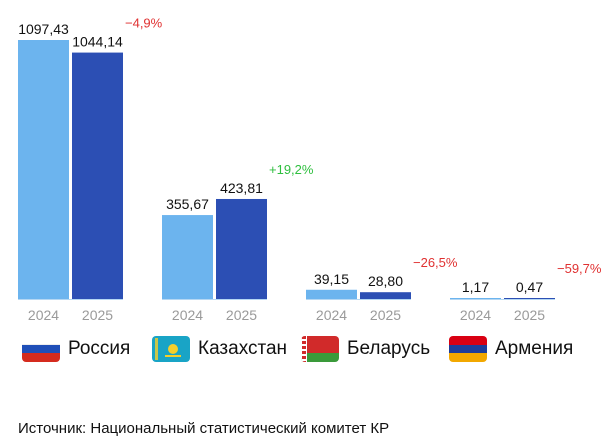 The image size is (606, 444). I want to click on country-name-russia: Россия, so click(99, 348).